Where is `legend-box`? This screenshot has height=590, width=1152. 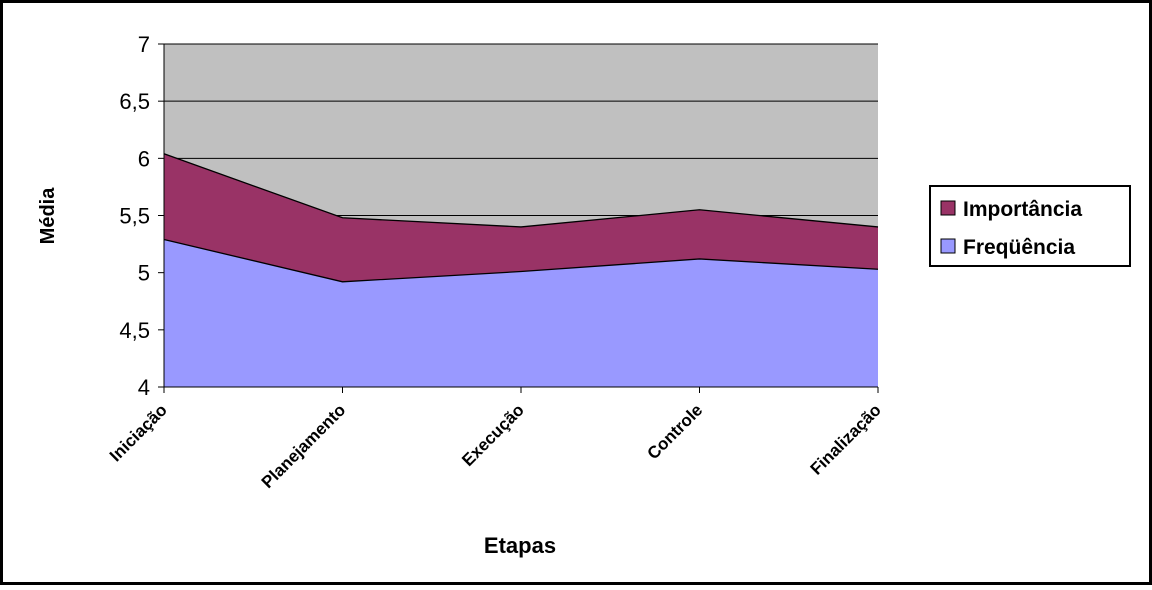
legend-box is located at coordinates (1030, 226).